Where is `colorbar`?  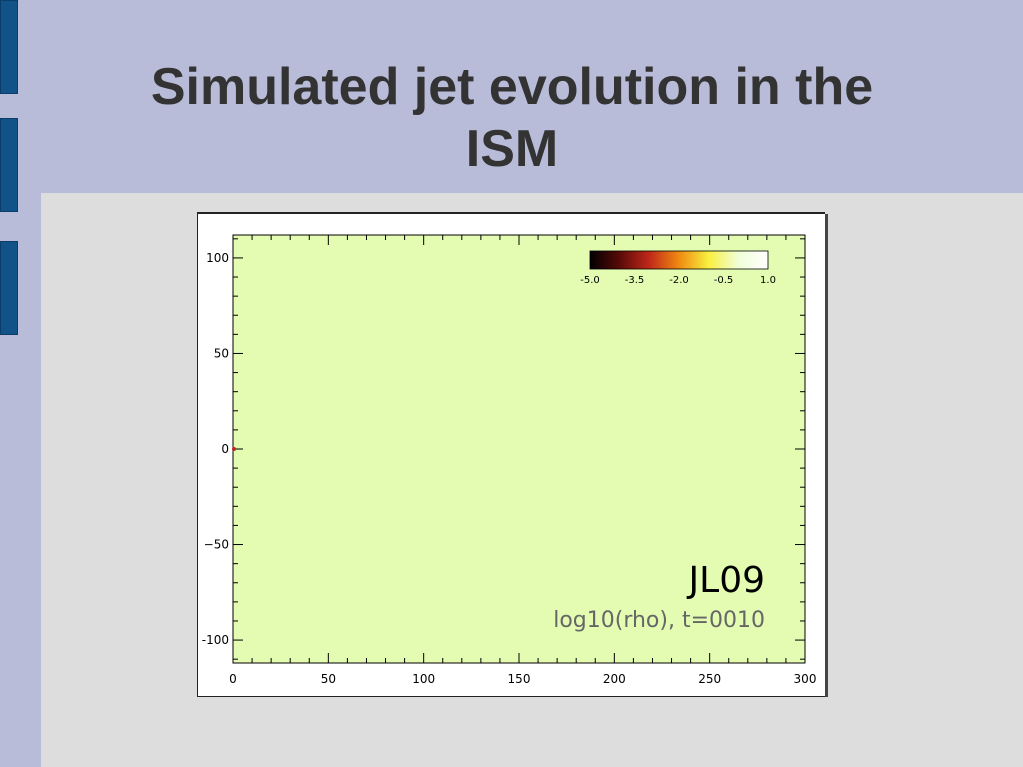 colorbar is located at coordinates (679, 260).